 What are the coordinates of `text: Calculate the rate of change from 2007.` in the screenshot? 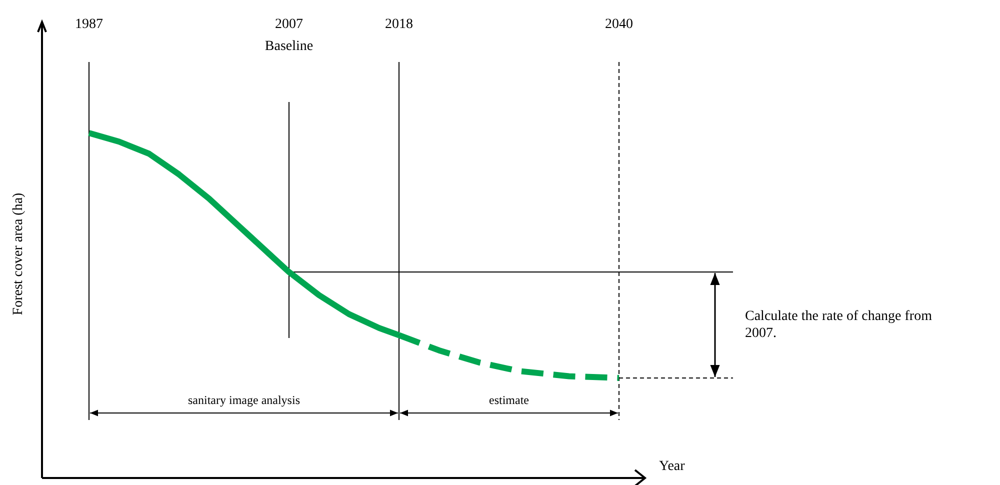 It's located at (838, 324).